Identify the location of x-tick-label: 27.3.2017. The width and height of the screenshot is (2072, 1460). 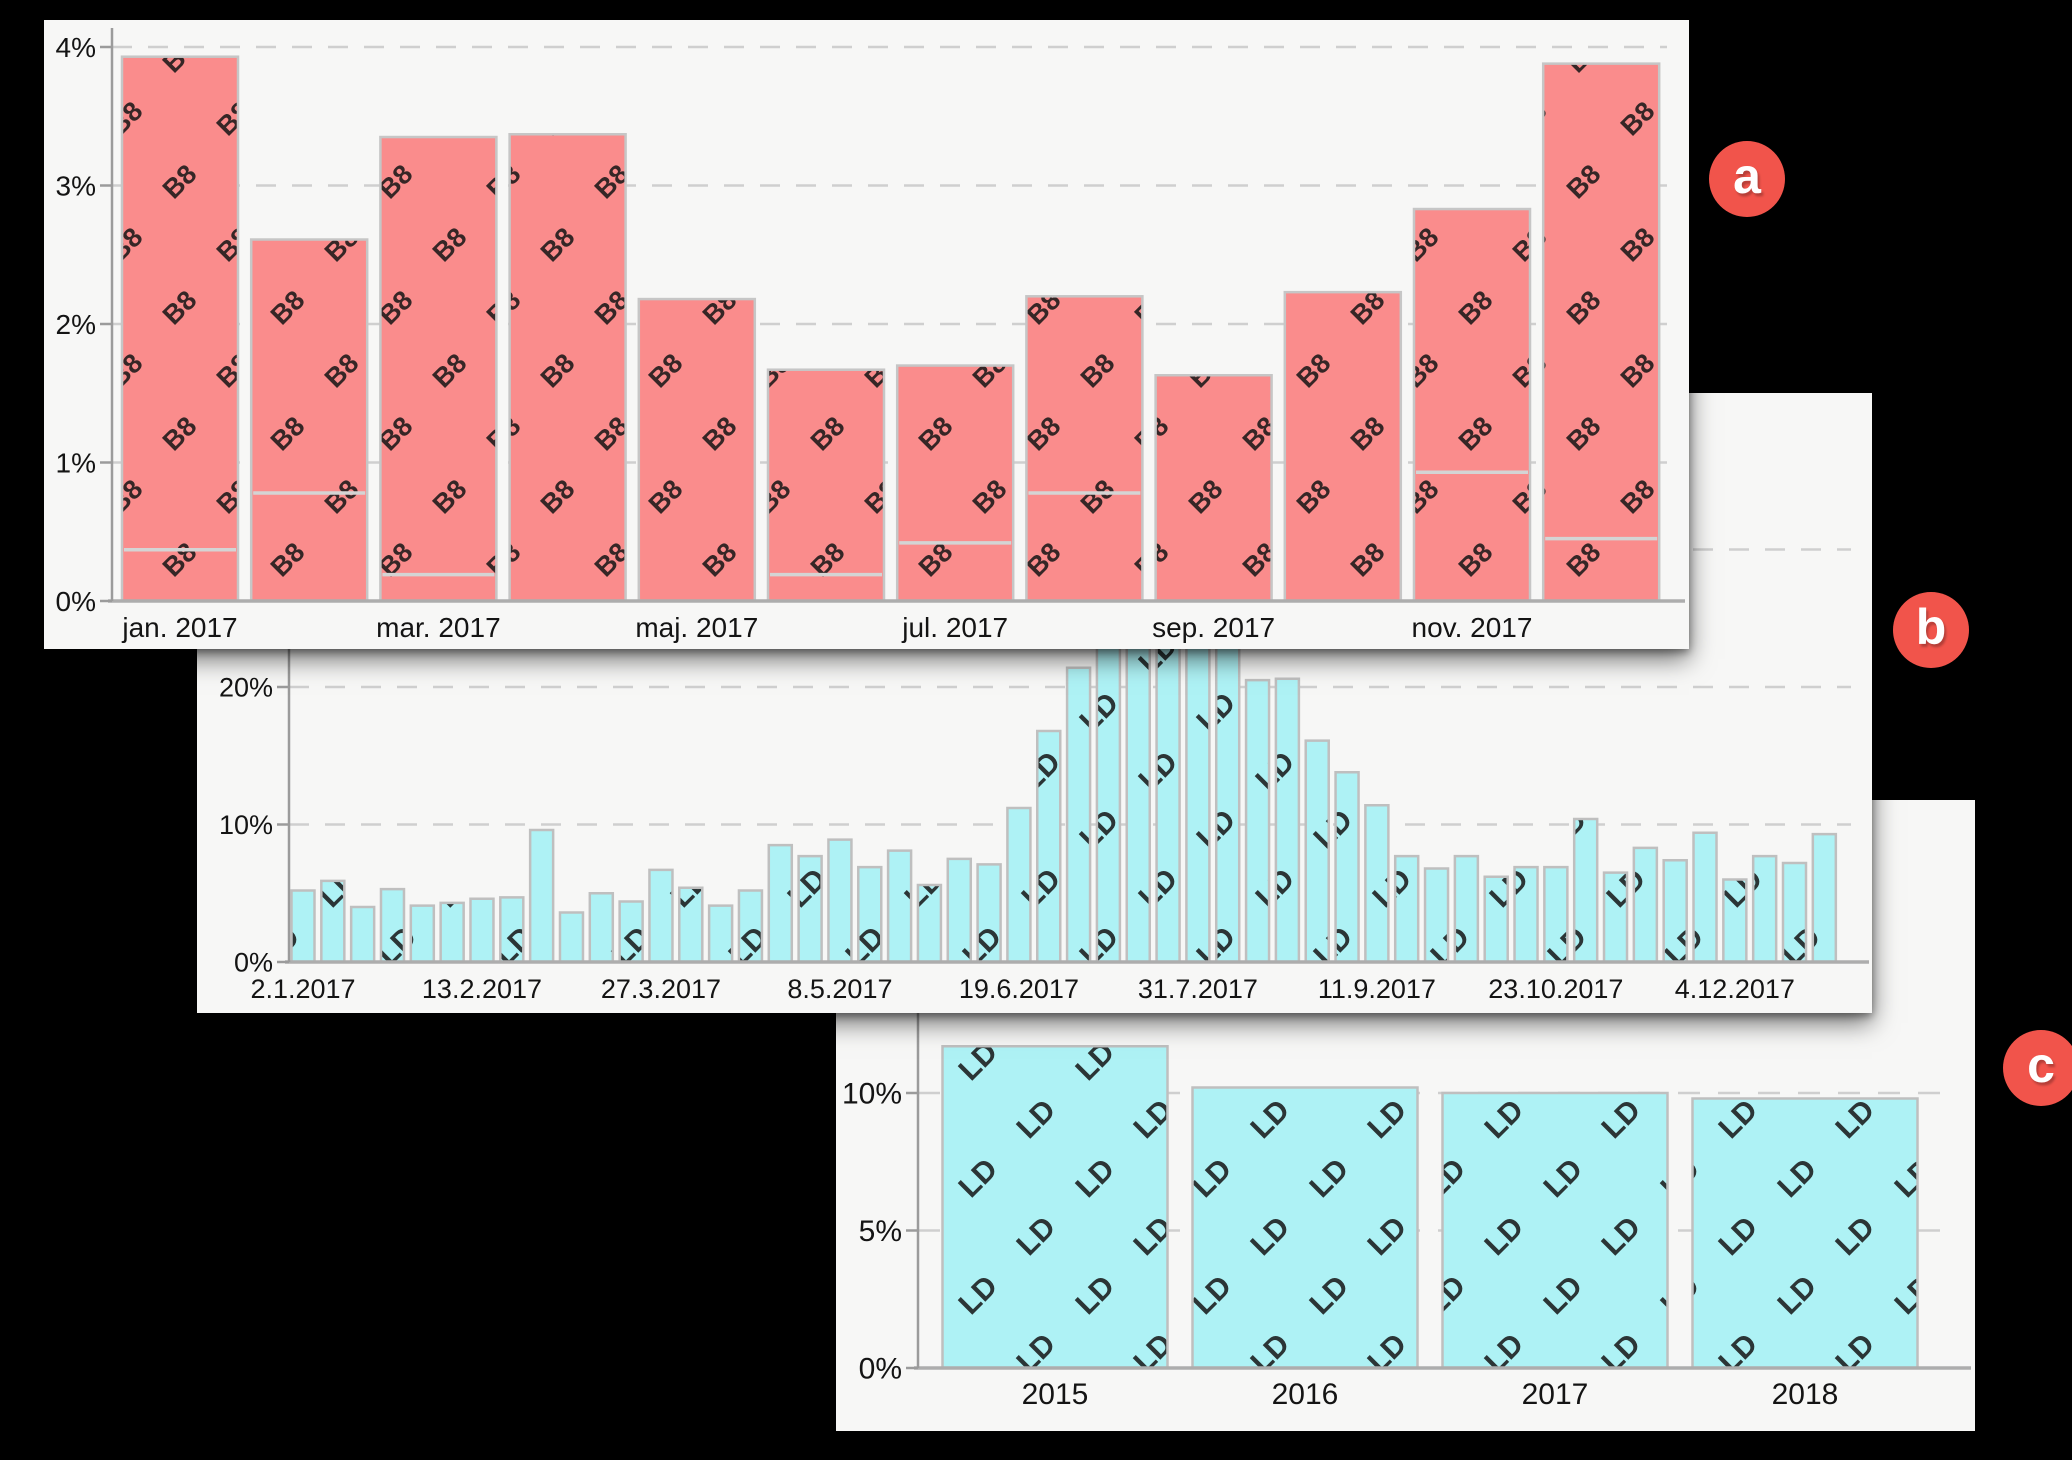
(661, 989).